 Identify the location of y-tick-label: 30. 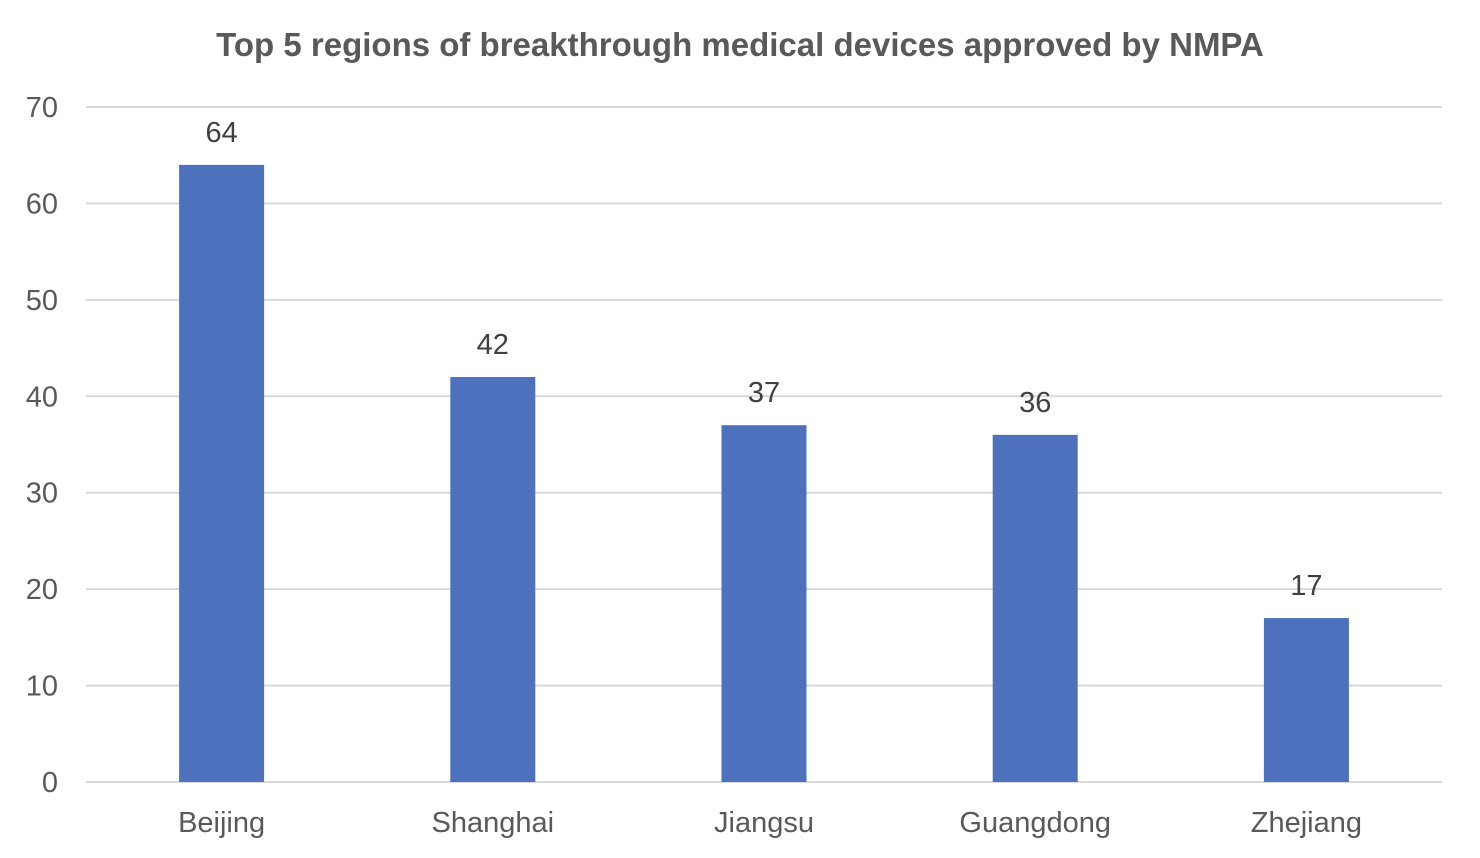
(42, 494).